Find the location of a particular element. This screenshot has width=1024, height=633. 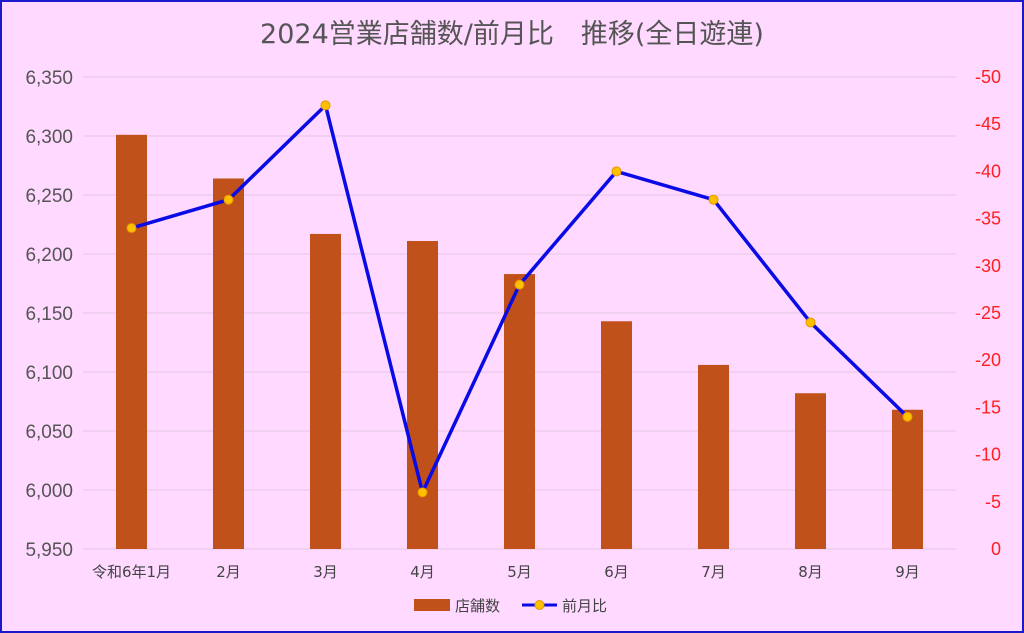

x-tick-label: 3月 is located at coordinates (325, 572).